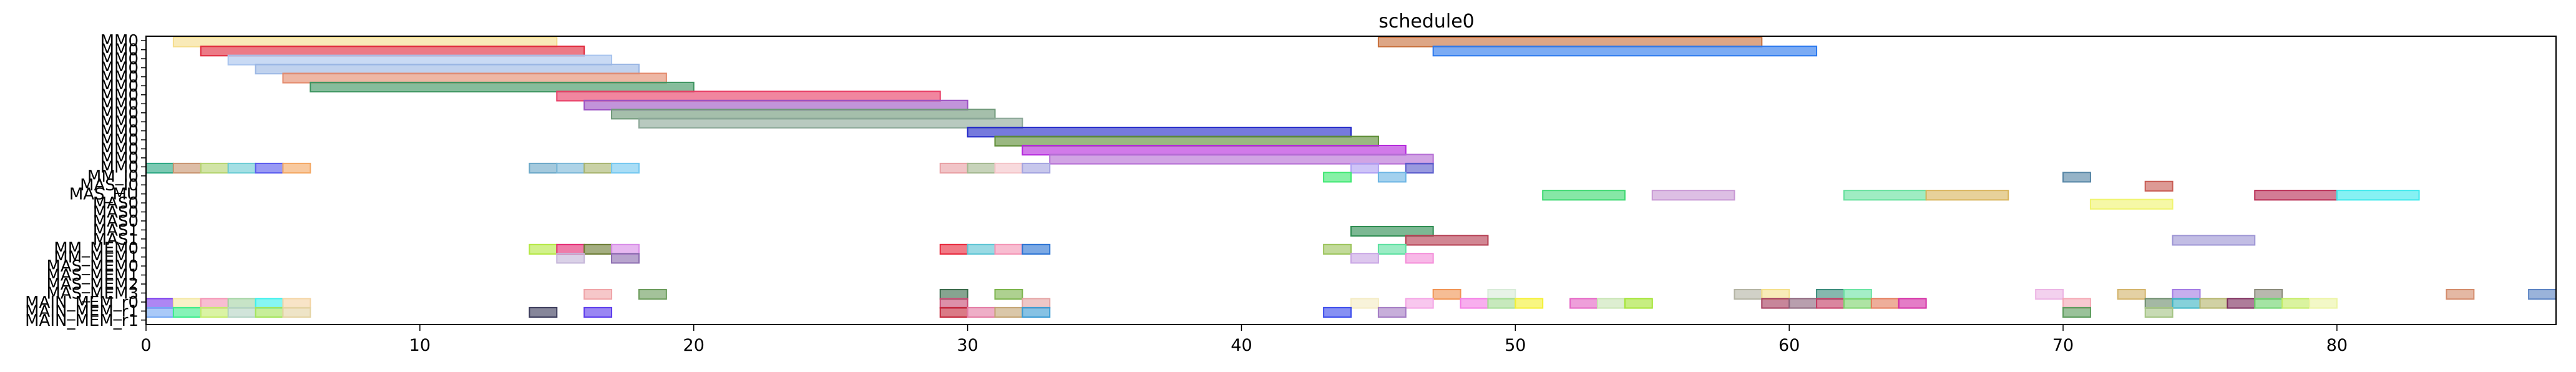 This screenshot has width=2576, height=372. Describe the element at coordinates (2063, 345) in the screenshot. I see `x-tick-label: 70` at that location.